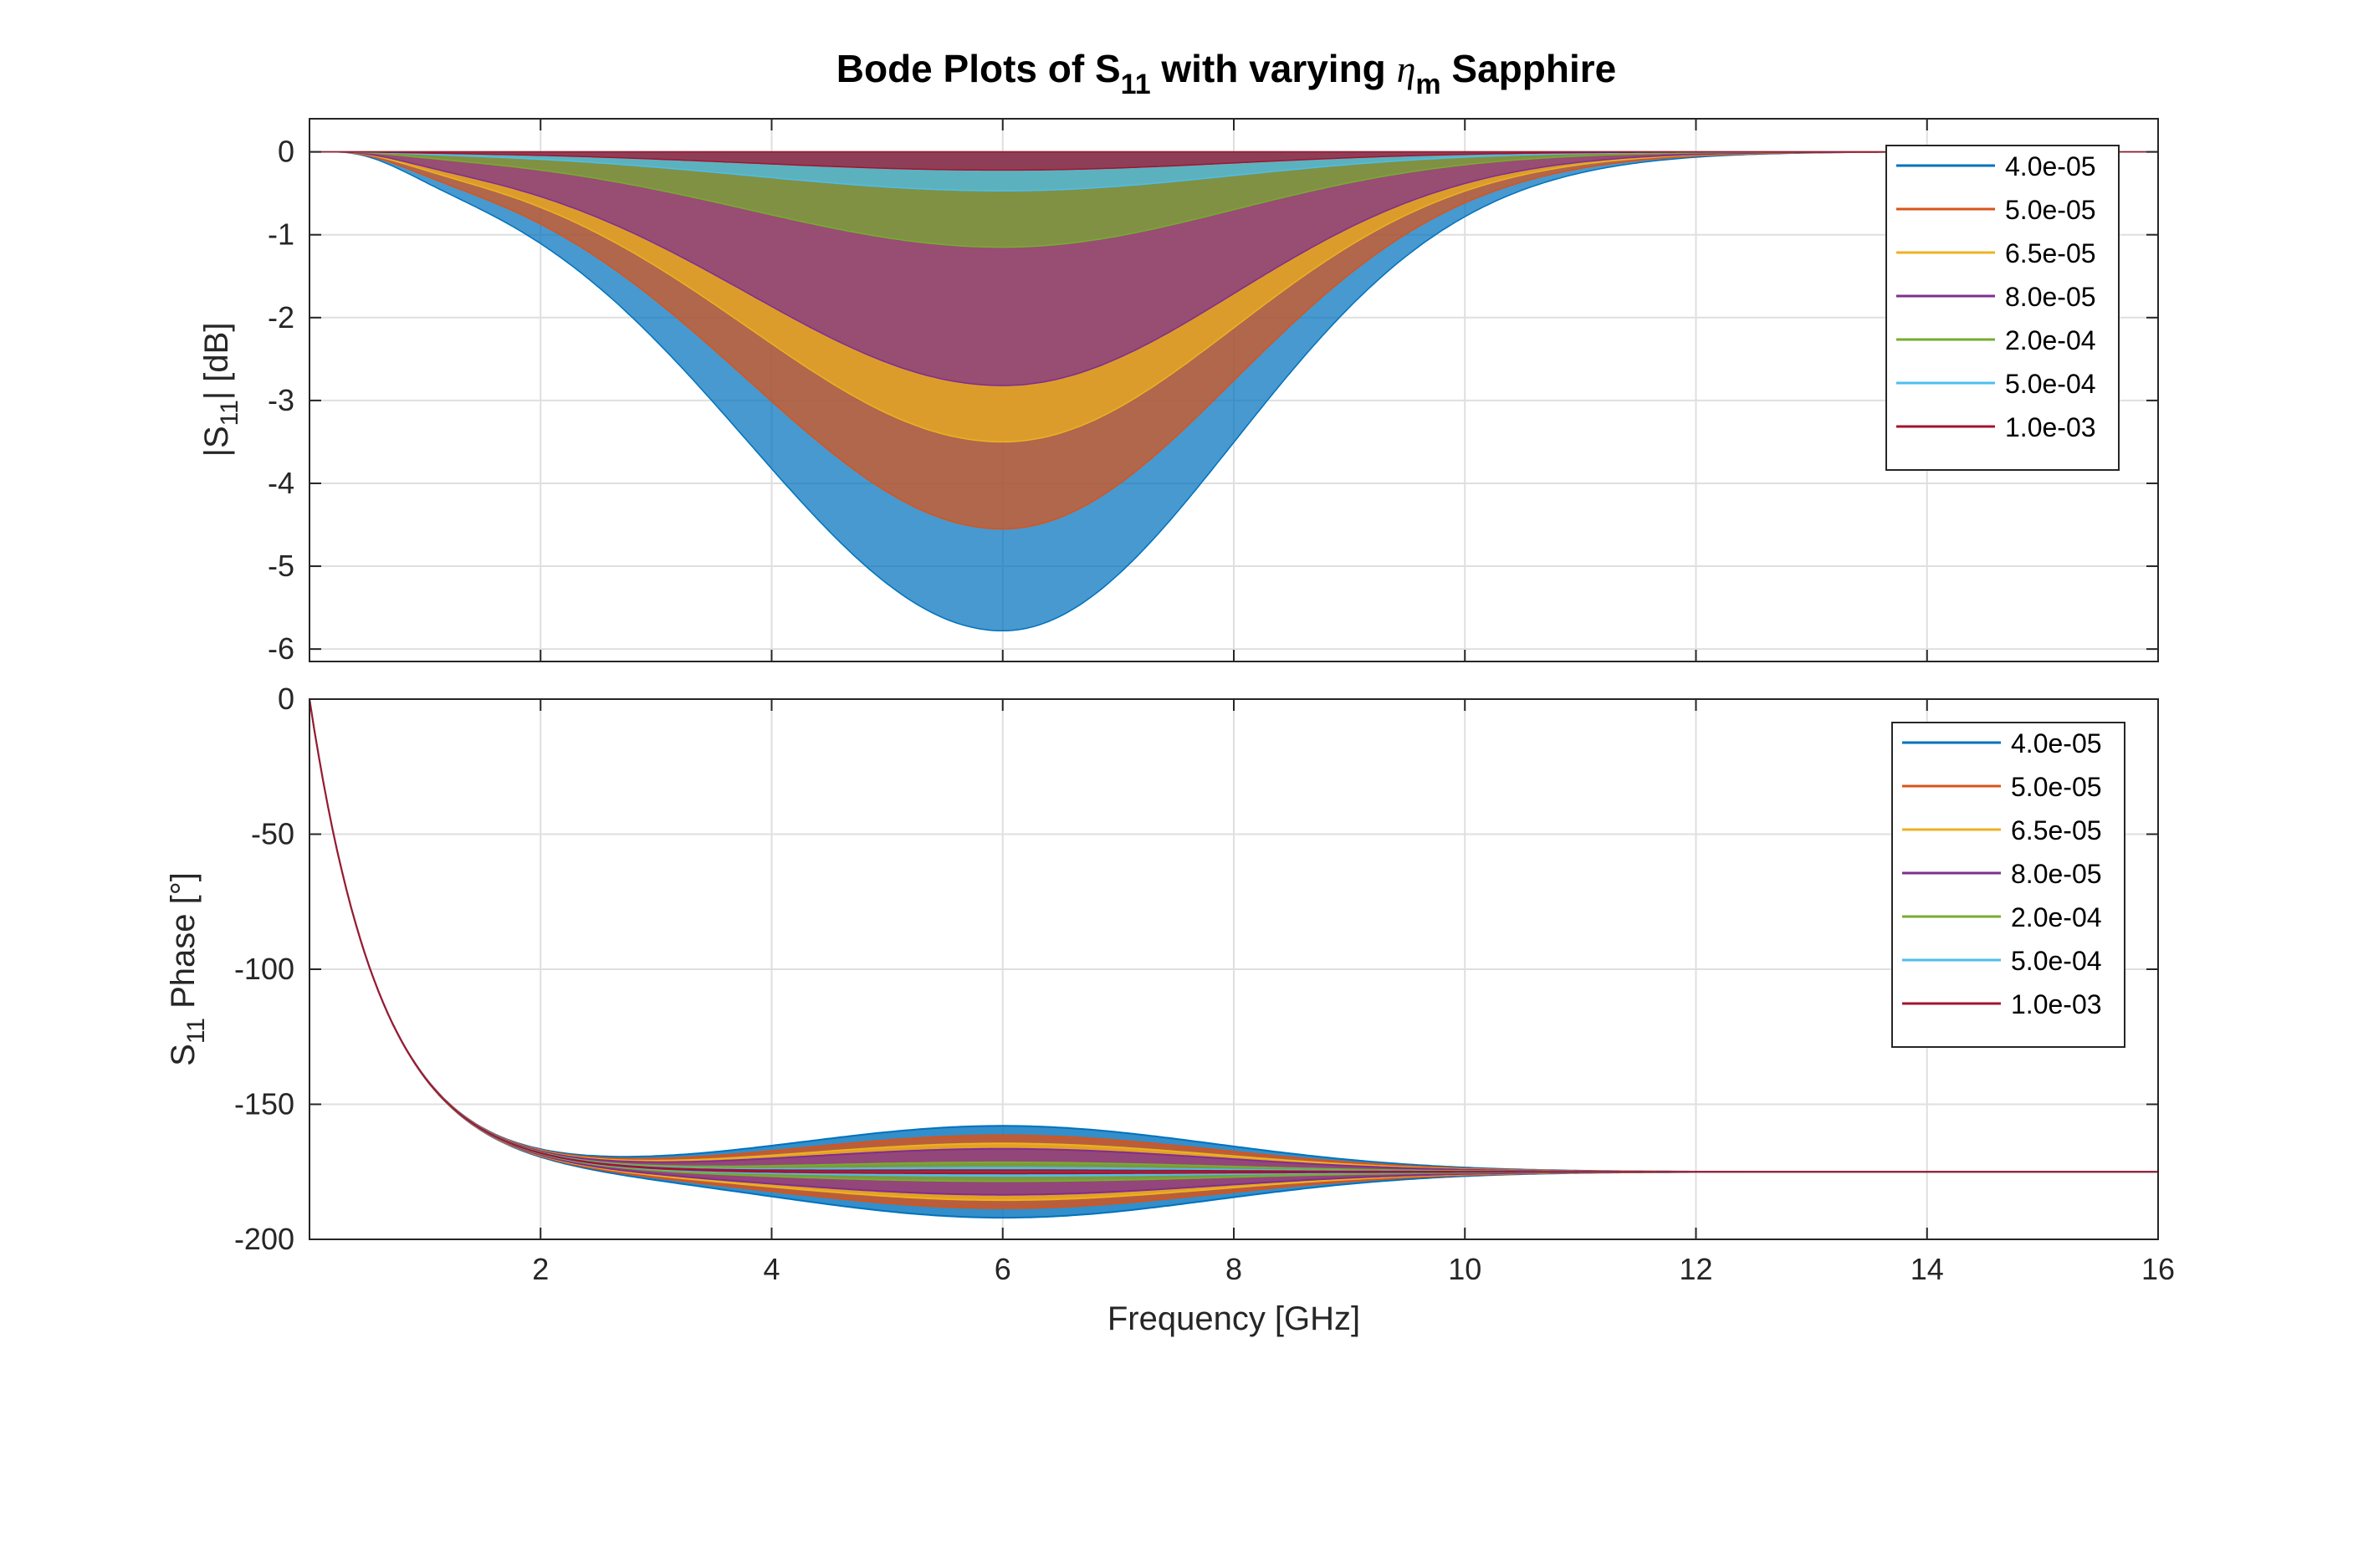 This screenshot has height=1568, width=2353. I want to click on title-symbol: η, so click(1406, 69).